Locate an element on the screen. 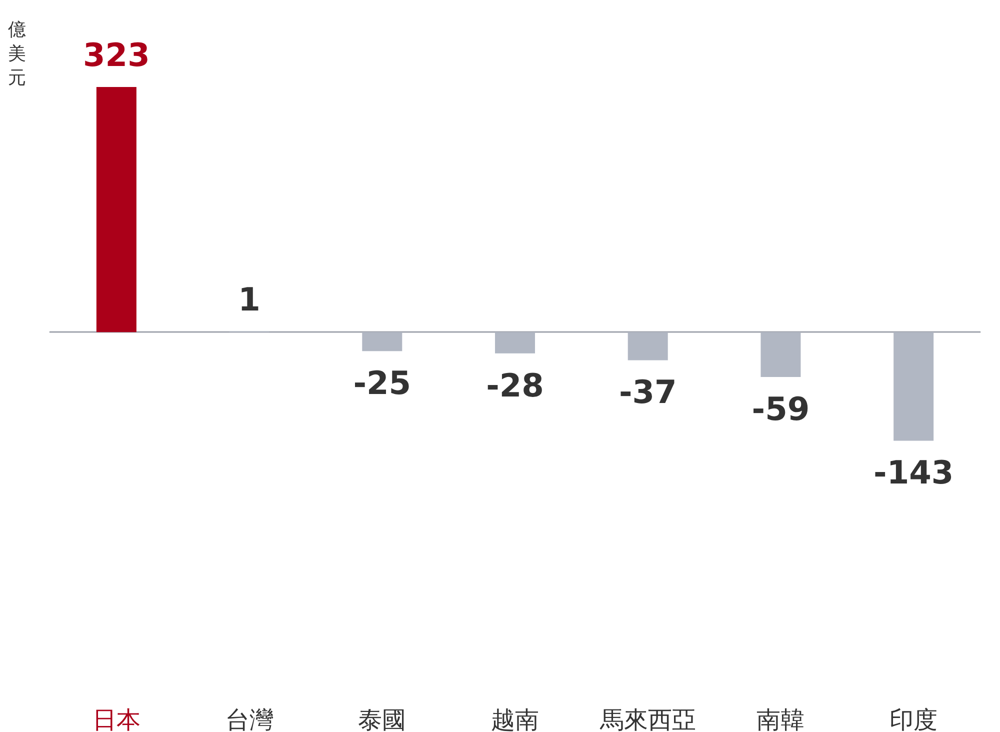 This screenshot has height=732, width=1000. data-label: -28 is located at coordinates (515, 385).